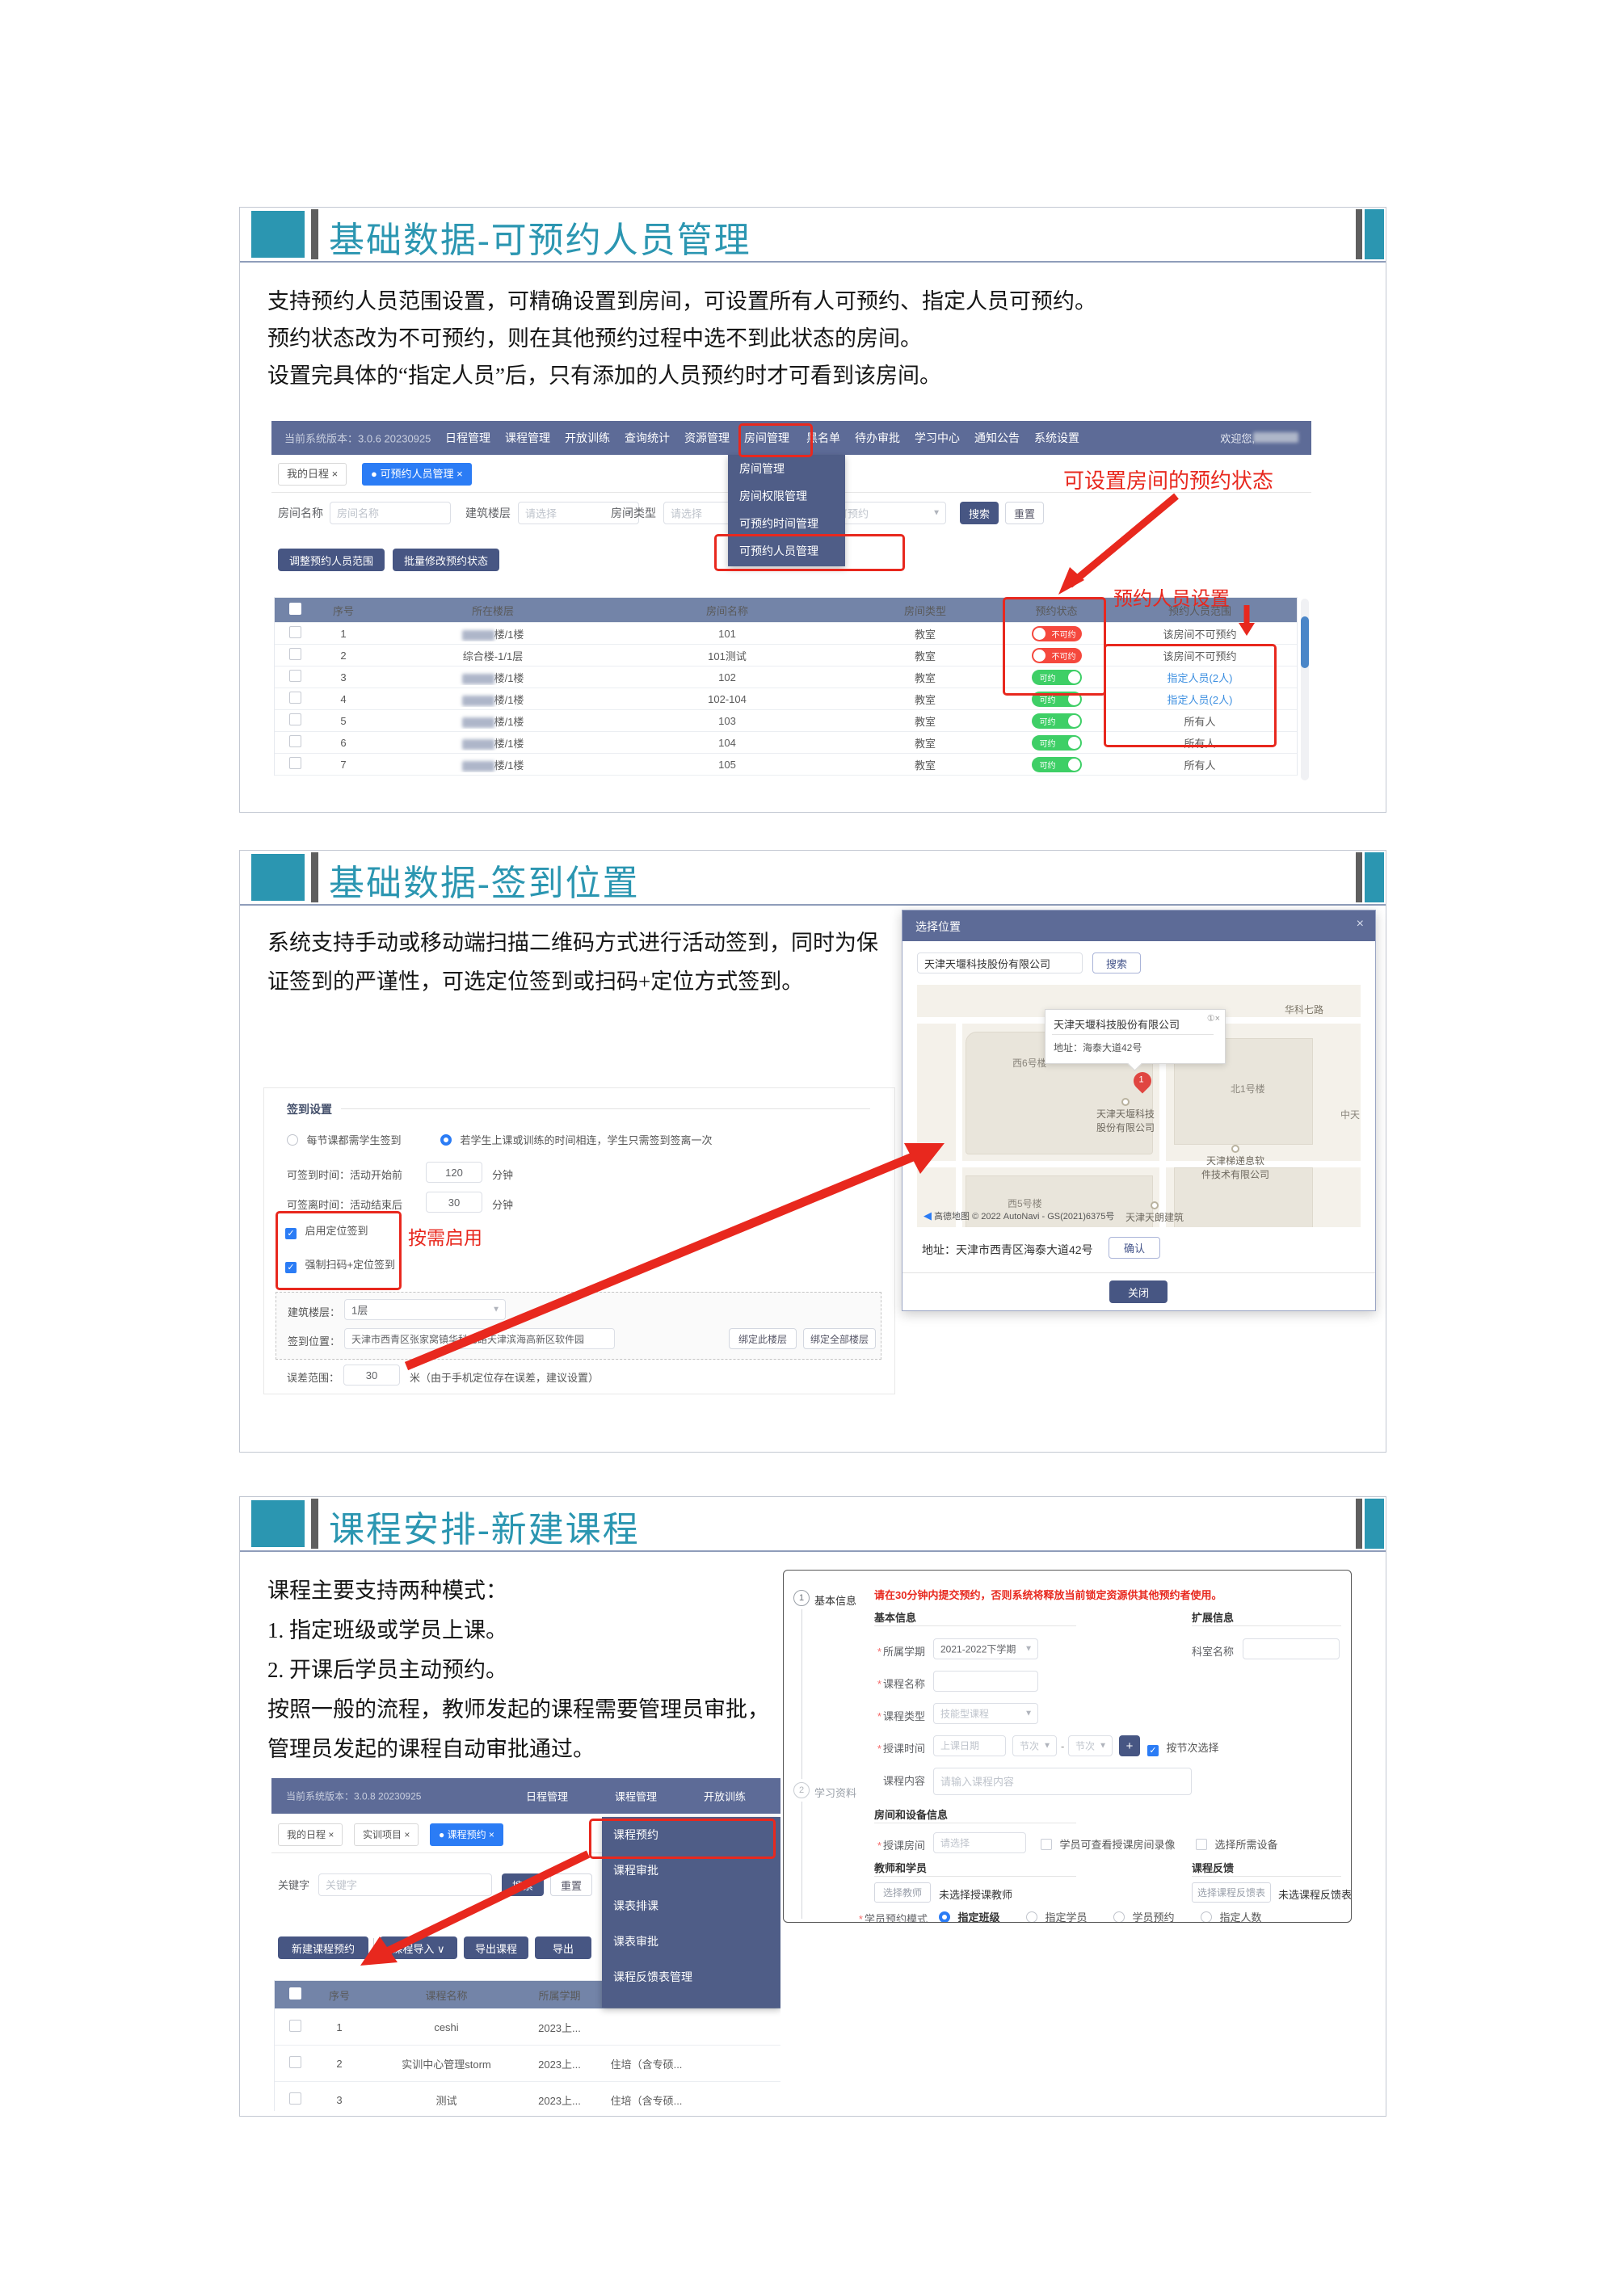 The width and height of the screenshot is (1624, 2296). What do you see at coordinates (446, 560) in the screenshot?
I see `batch-modify-status-button: 批量修改预约状态` at bounding box center [446, 560].